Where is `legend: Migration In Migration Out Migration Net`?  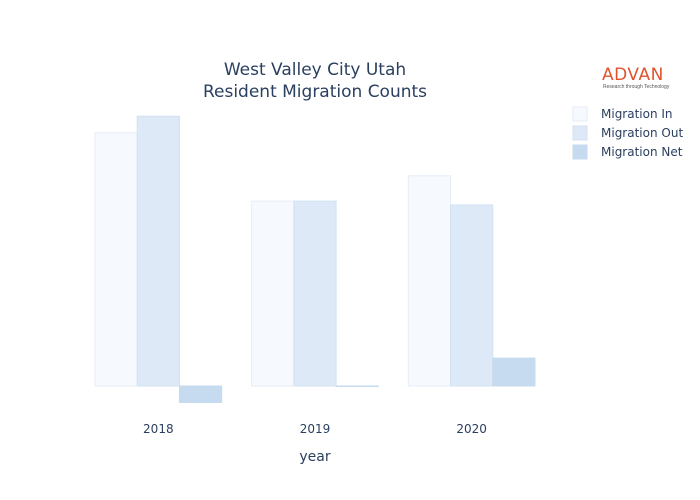 legend: Migration In Migration Out Migration Net is located at coordinates (627, 133).